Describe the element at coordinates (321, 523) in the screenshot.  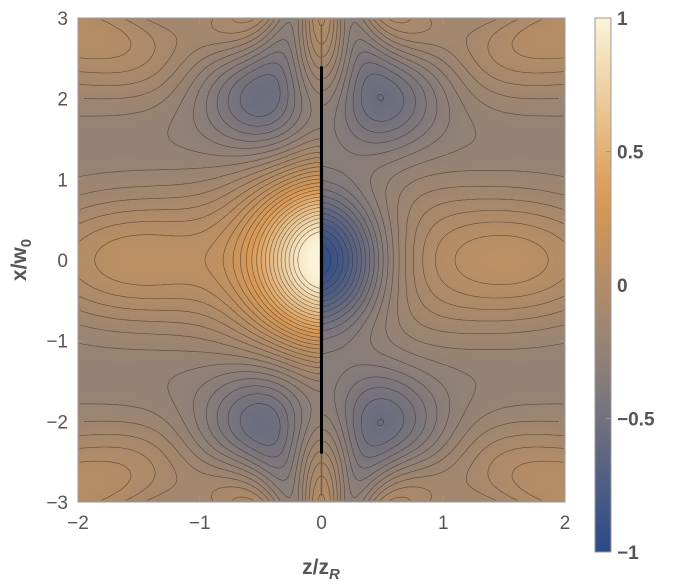
I see `x-tick-label: 0` at that location.